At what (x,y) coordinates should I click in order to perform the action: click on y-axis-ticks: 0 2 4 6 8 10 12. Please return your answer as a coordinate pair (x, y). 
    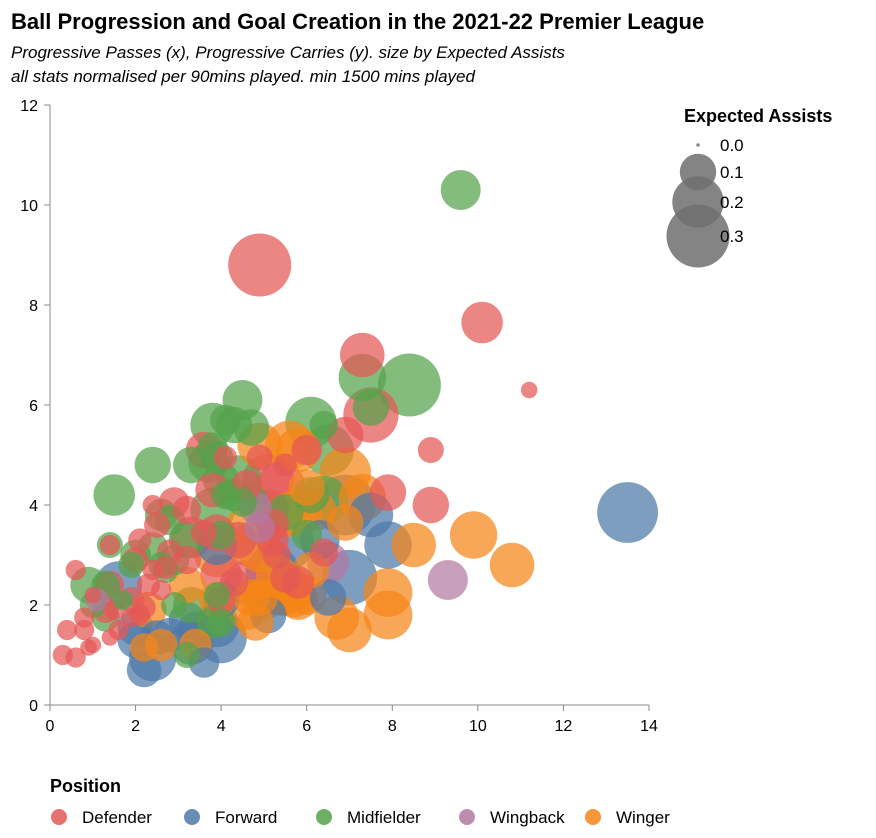
    Looking at the image, I should click on (35, 406).